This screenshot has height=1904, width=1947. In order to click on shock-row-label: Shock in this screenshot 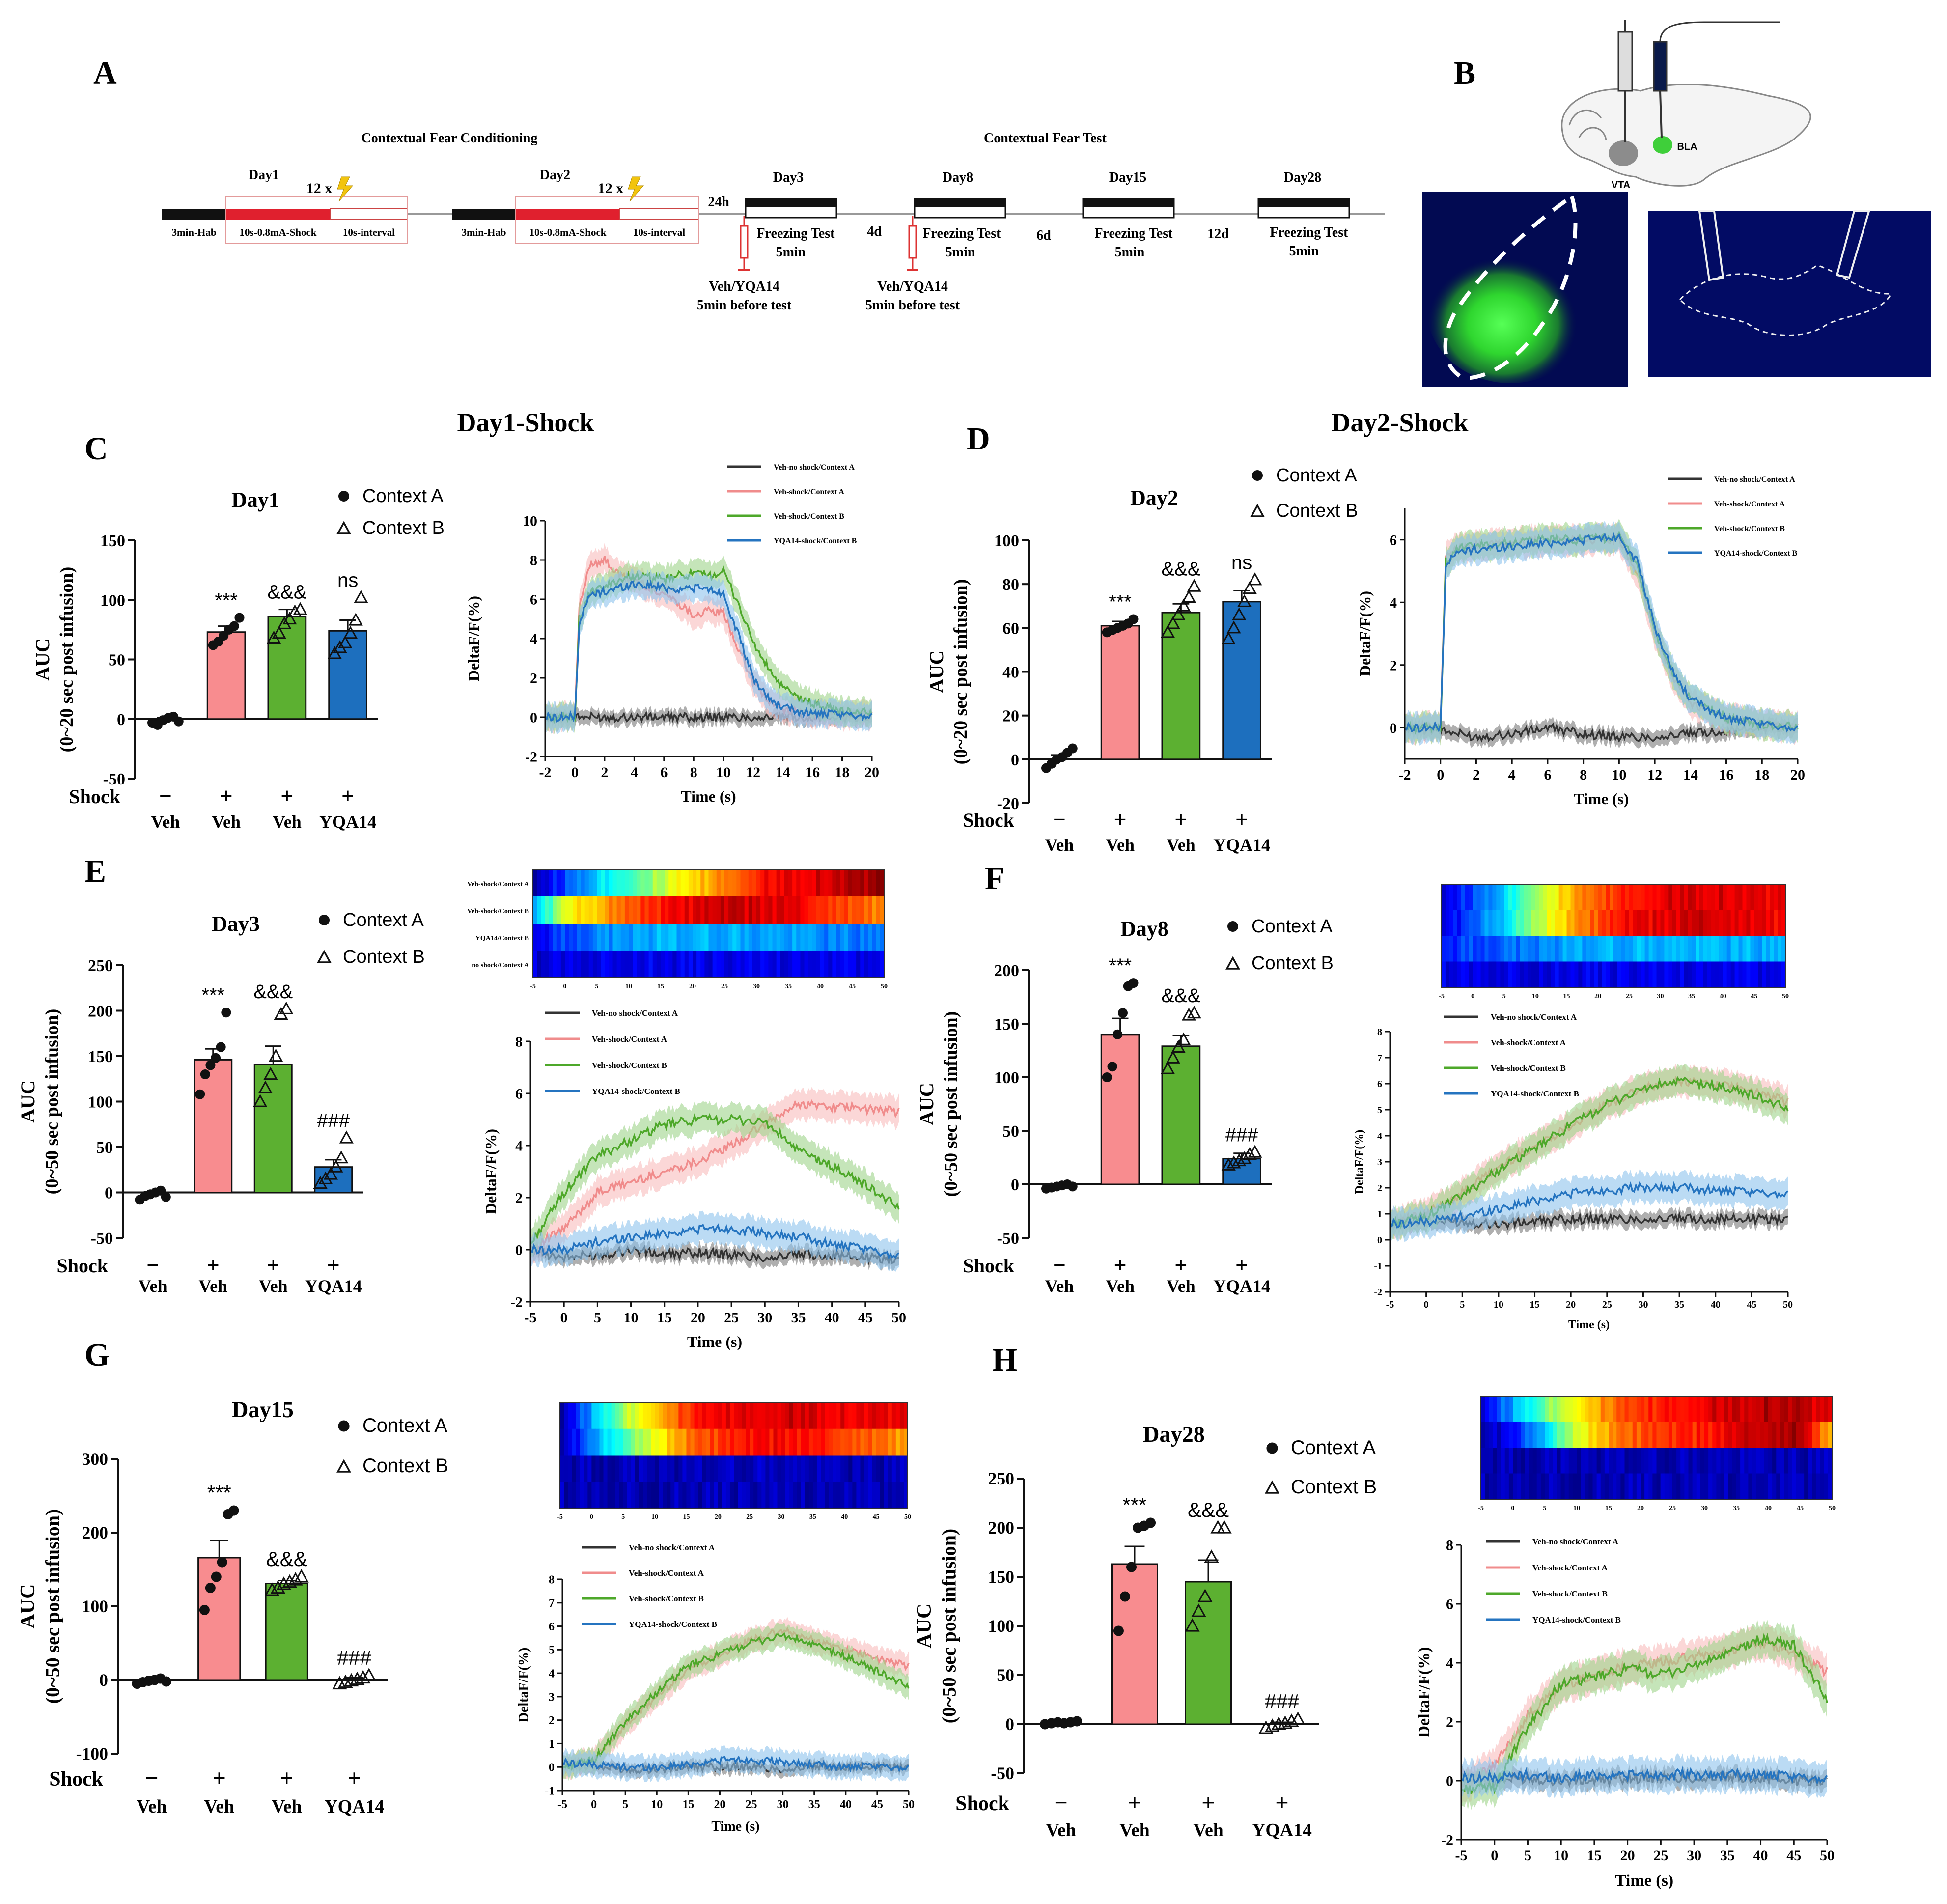, I will do `click(982, 1803)`.